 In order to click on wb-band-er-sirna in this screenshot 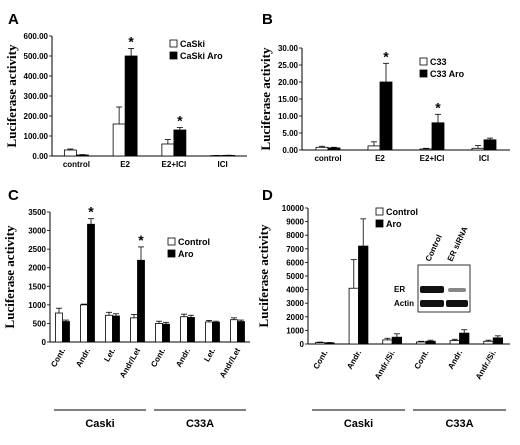, I will do `click(457, 290)`.